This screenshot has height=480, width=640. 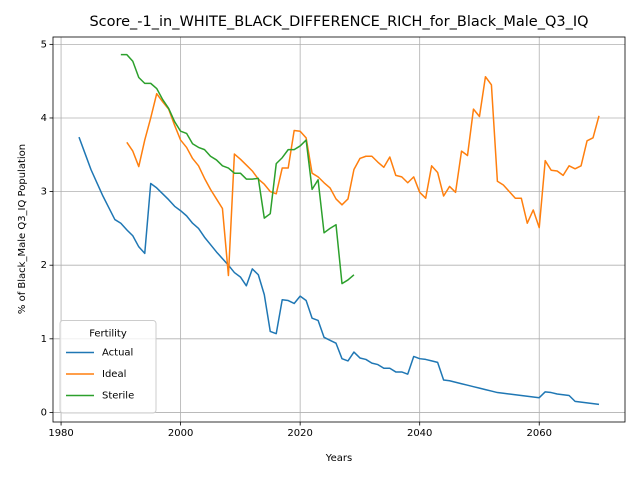 I want to click on legend-label: Actual, so click(x=117, y=353).